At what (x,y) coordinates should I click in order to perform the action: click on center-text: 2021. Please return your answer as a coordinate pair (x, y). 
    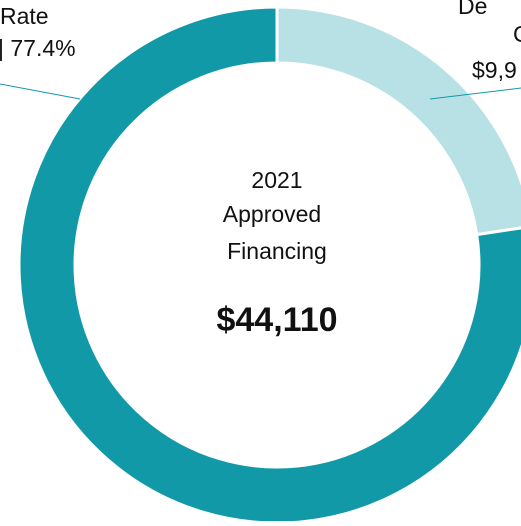
    Looking at the image, I should click on (276, 180).